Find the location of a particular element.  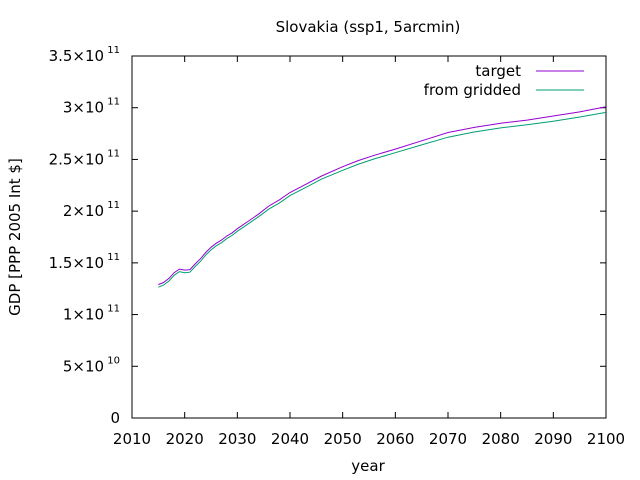

y-tick-mantissa: 2×10 is located at coordinates (83, 211).